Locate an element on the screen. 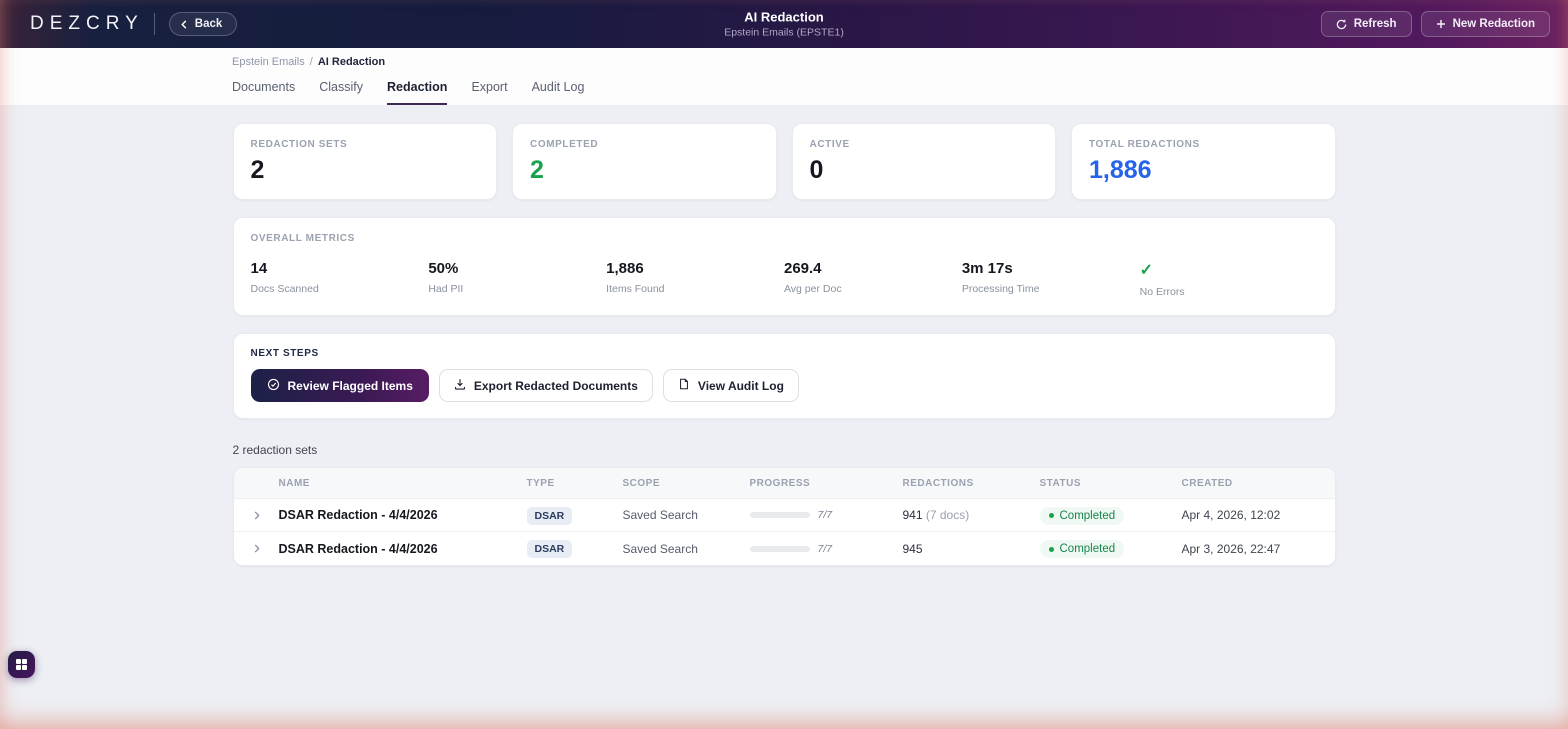  metric-value: 1,886 is located at coordinates (625, 268).